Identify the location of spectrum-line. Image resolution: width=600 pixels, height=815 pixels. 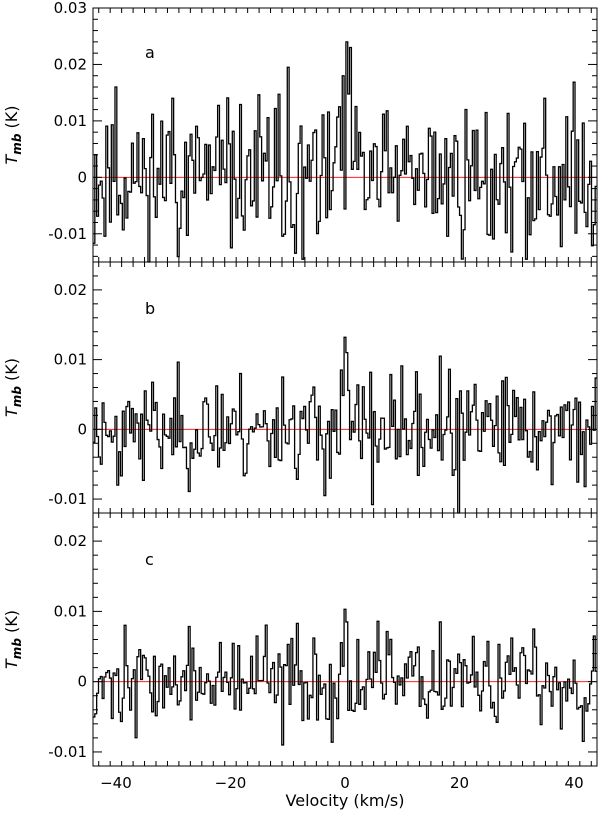
(345, 677).